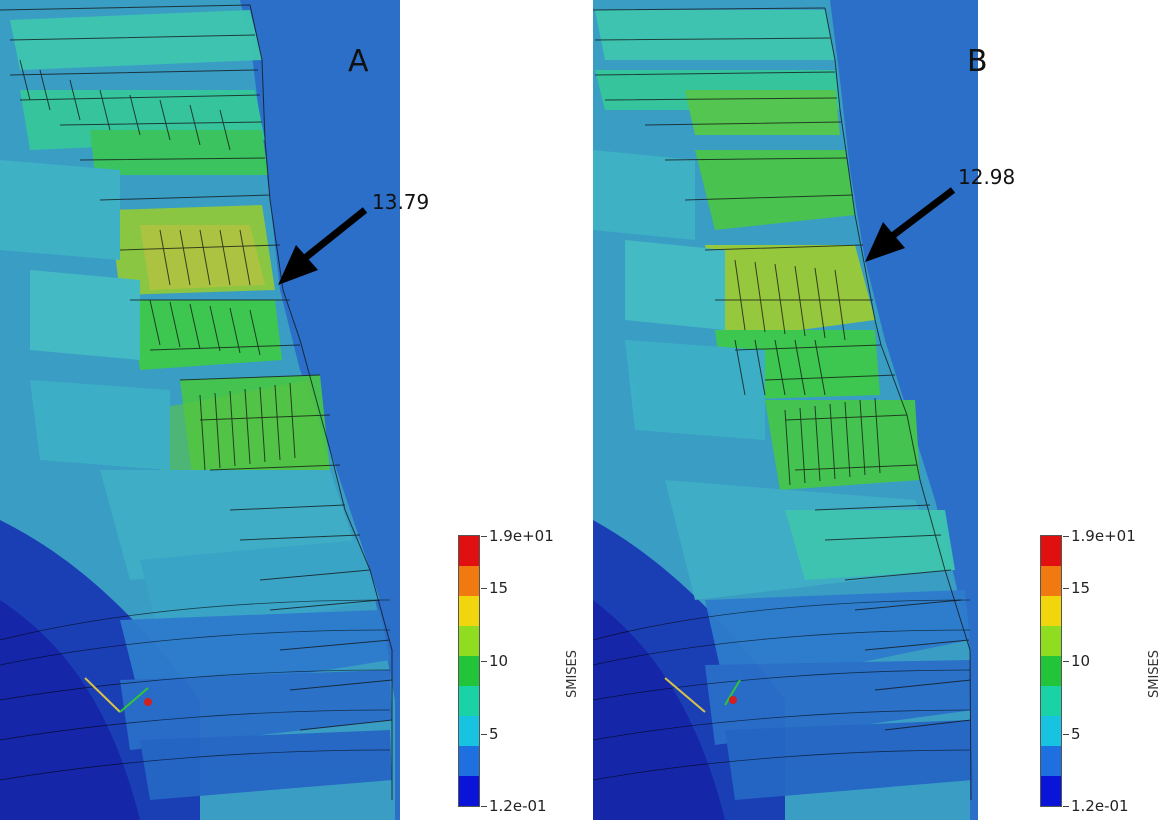 This screenshot has height=820, width=1170. What do you see at coordinates (401, 202) in the screenshot?
I see `max-stress-label: 13.79` at bounding box center [401, 202].